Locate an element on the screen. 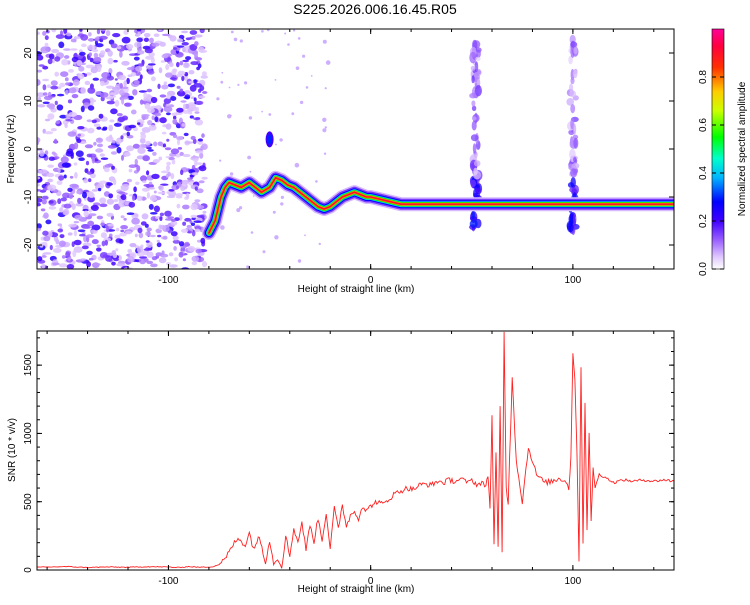  colorbar-tick-label: 0.6 is located at coordinates (703, 125).